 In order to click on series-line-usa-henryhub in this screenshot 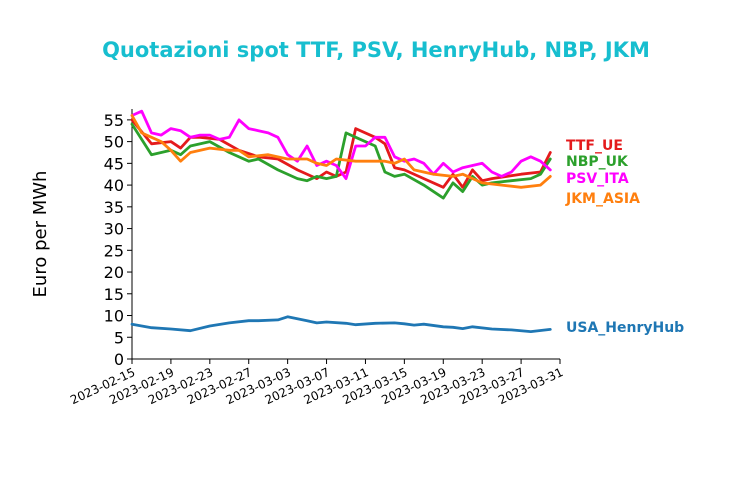, I will do `click(341, 324)`.